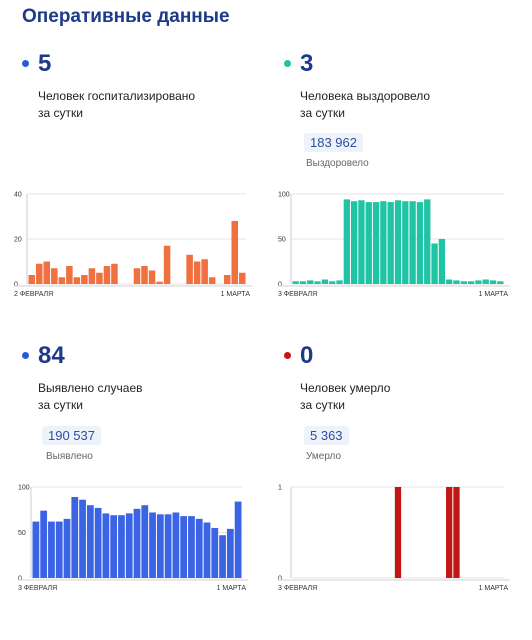 The height and width of the screenshot is (640, 532). I want to click on recovered-chart: 0 50 100 3 ФЕВРАЛЯ 1 МАРТА, so click(394, 245).